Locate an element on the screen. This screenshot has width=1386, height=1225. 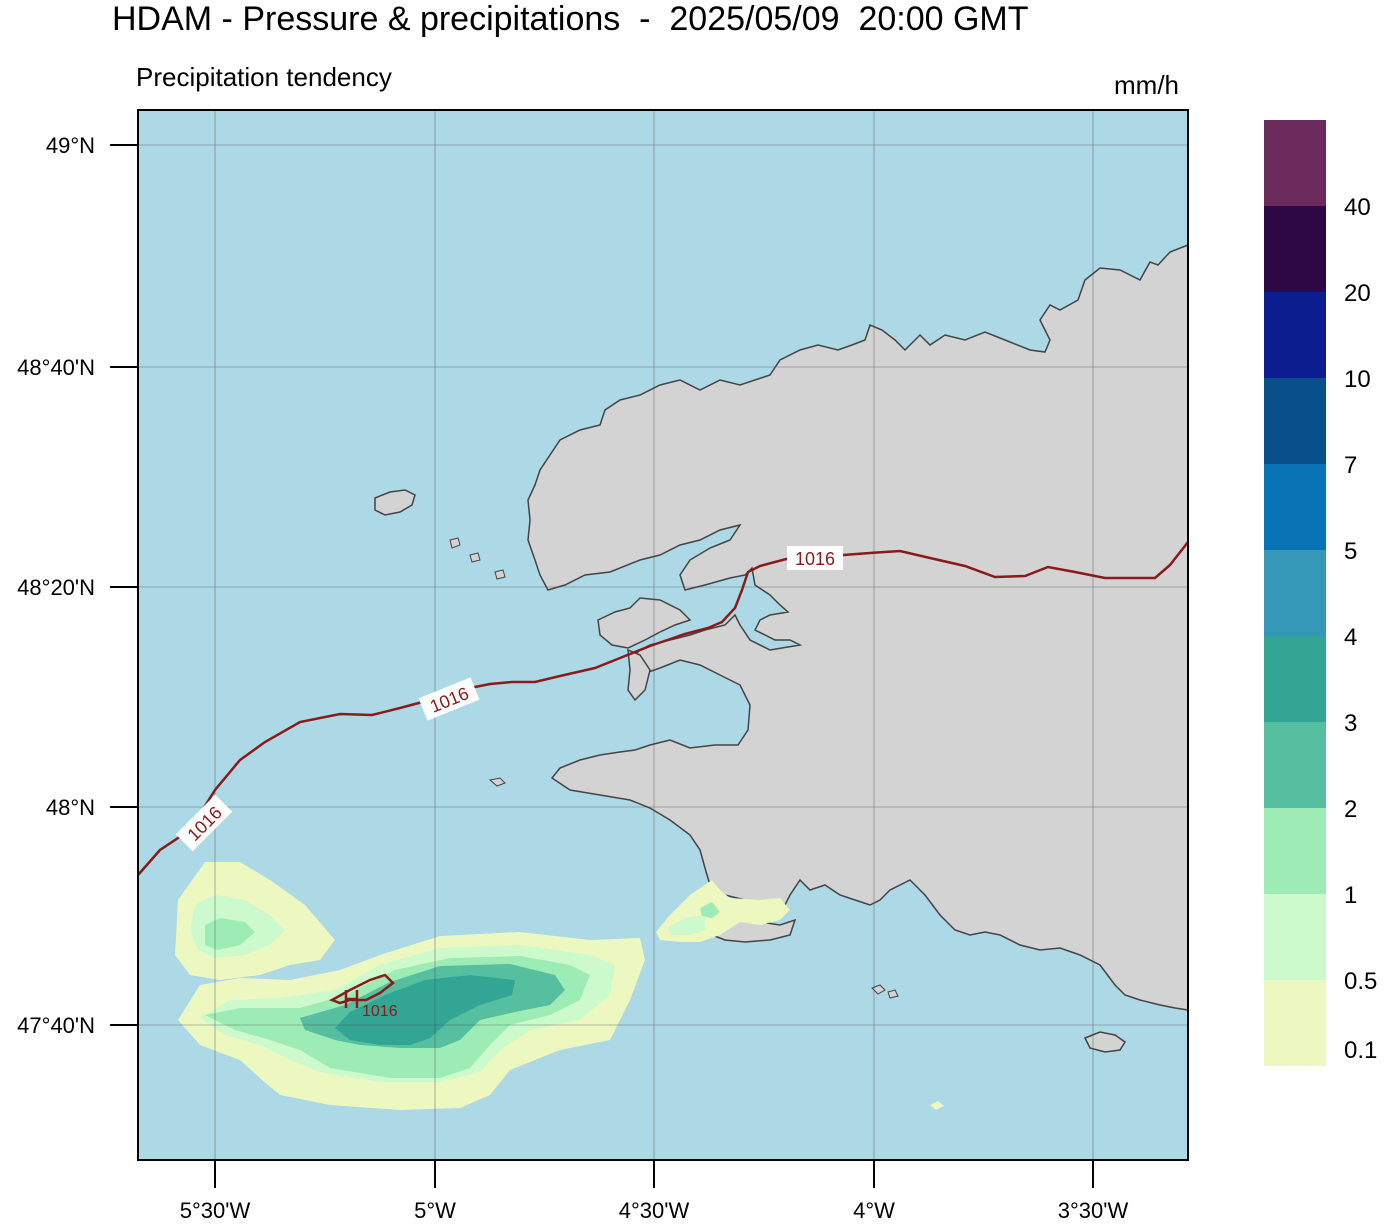
colorbar-label: 3 is located at coordinates (1350, 723).